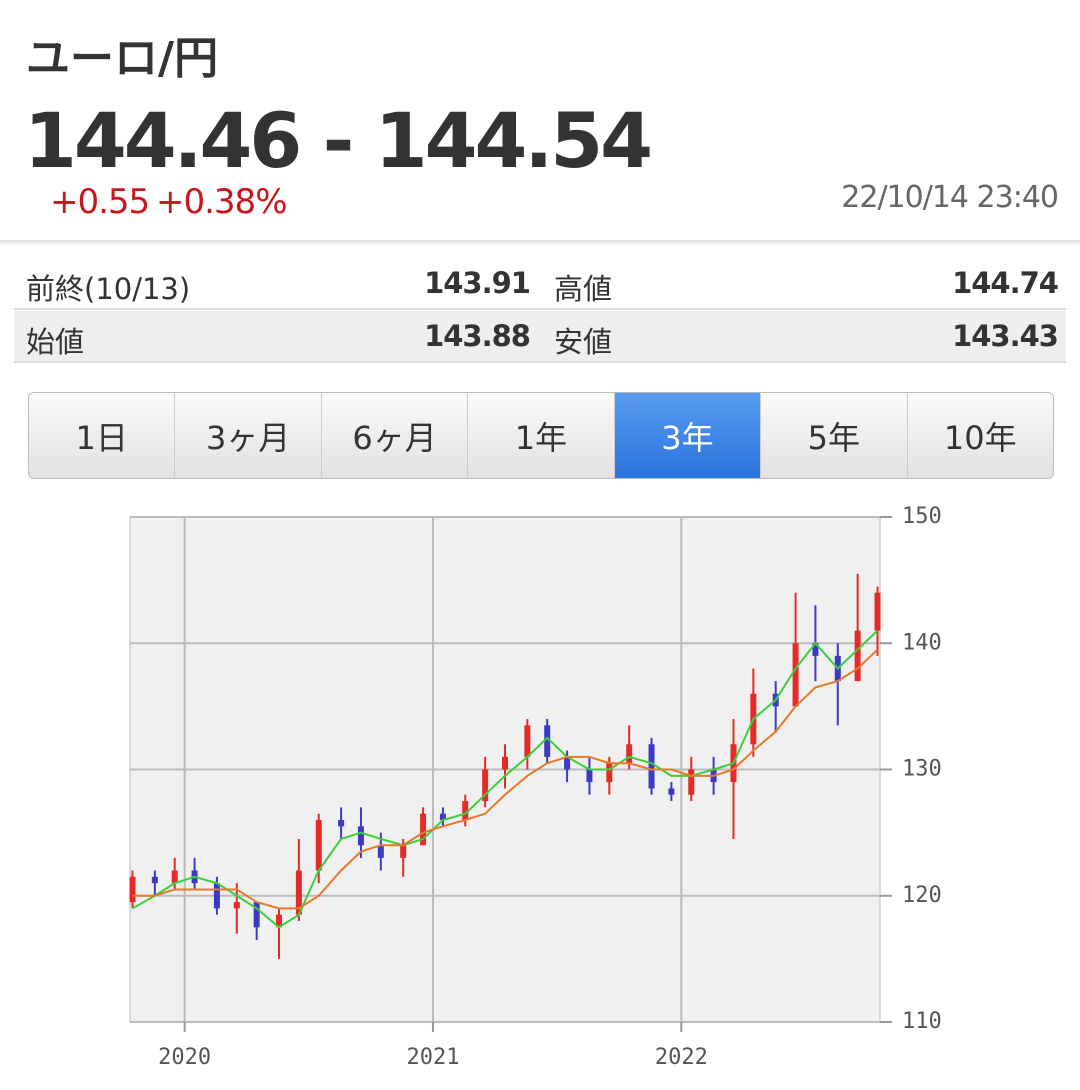  What do you see at coordinates (980, 435) in the screenshot?
I see `period-tab: 10年` at bounding box center [980, 435].